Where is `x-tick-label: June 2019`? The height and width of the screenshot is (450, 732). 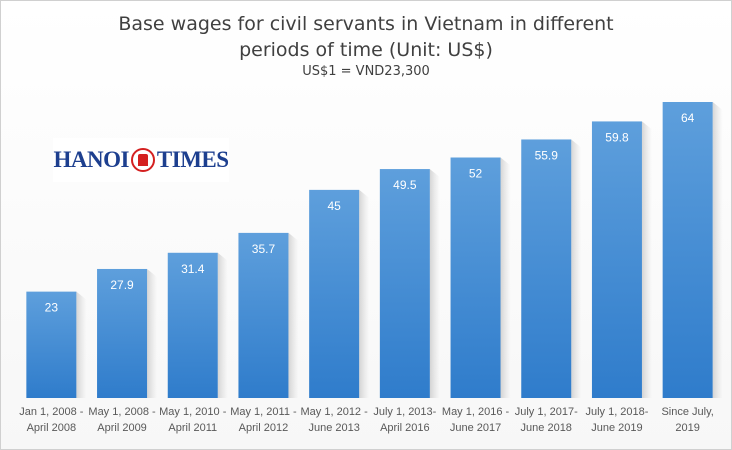 x-tick-label: June 2019 is located at coordinates (616, 428).